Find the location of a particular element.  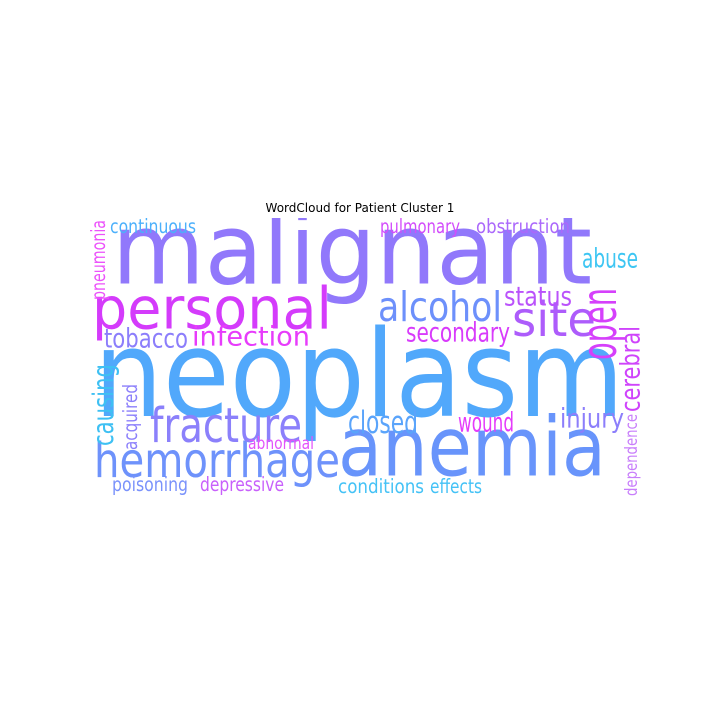

word-pneumonia: pneumonia is located at coordinates (99, 260).